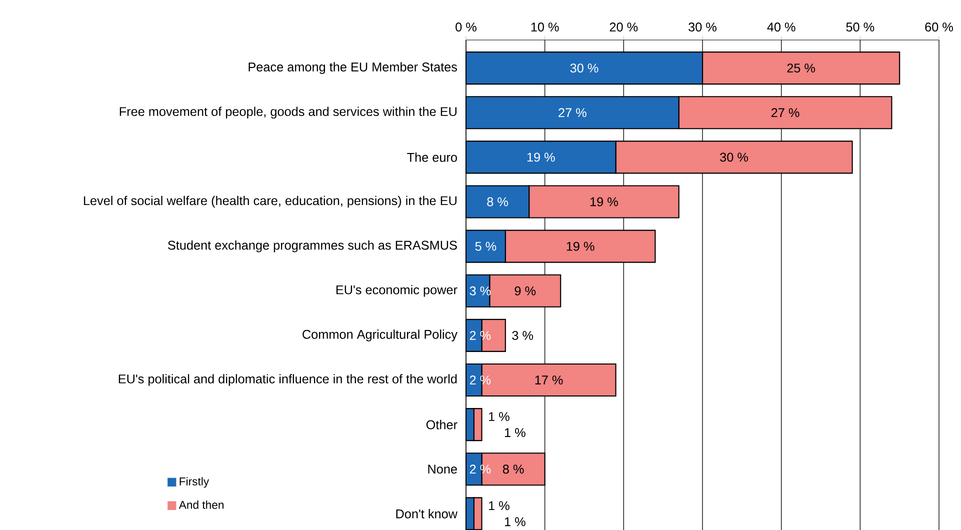  Describe the element at coordinates (312, 246) in the screenshot. I see `y-tick-label: Student exchange programmes such as ERASMUS` at that location.